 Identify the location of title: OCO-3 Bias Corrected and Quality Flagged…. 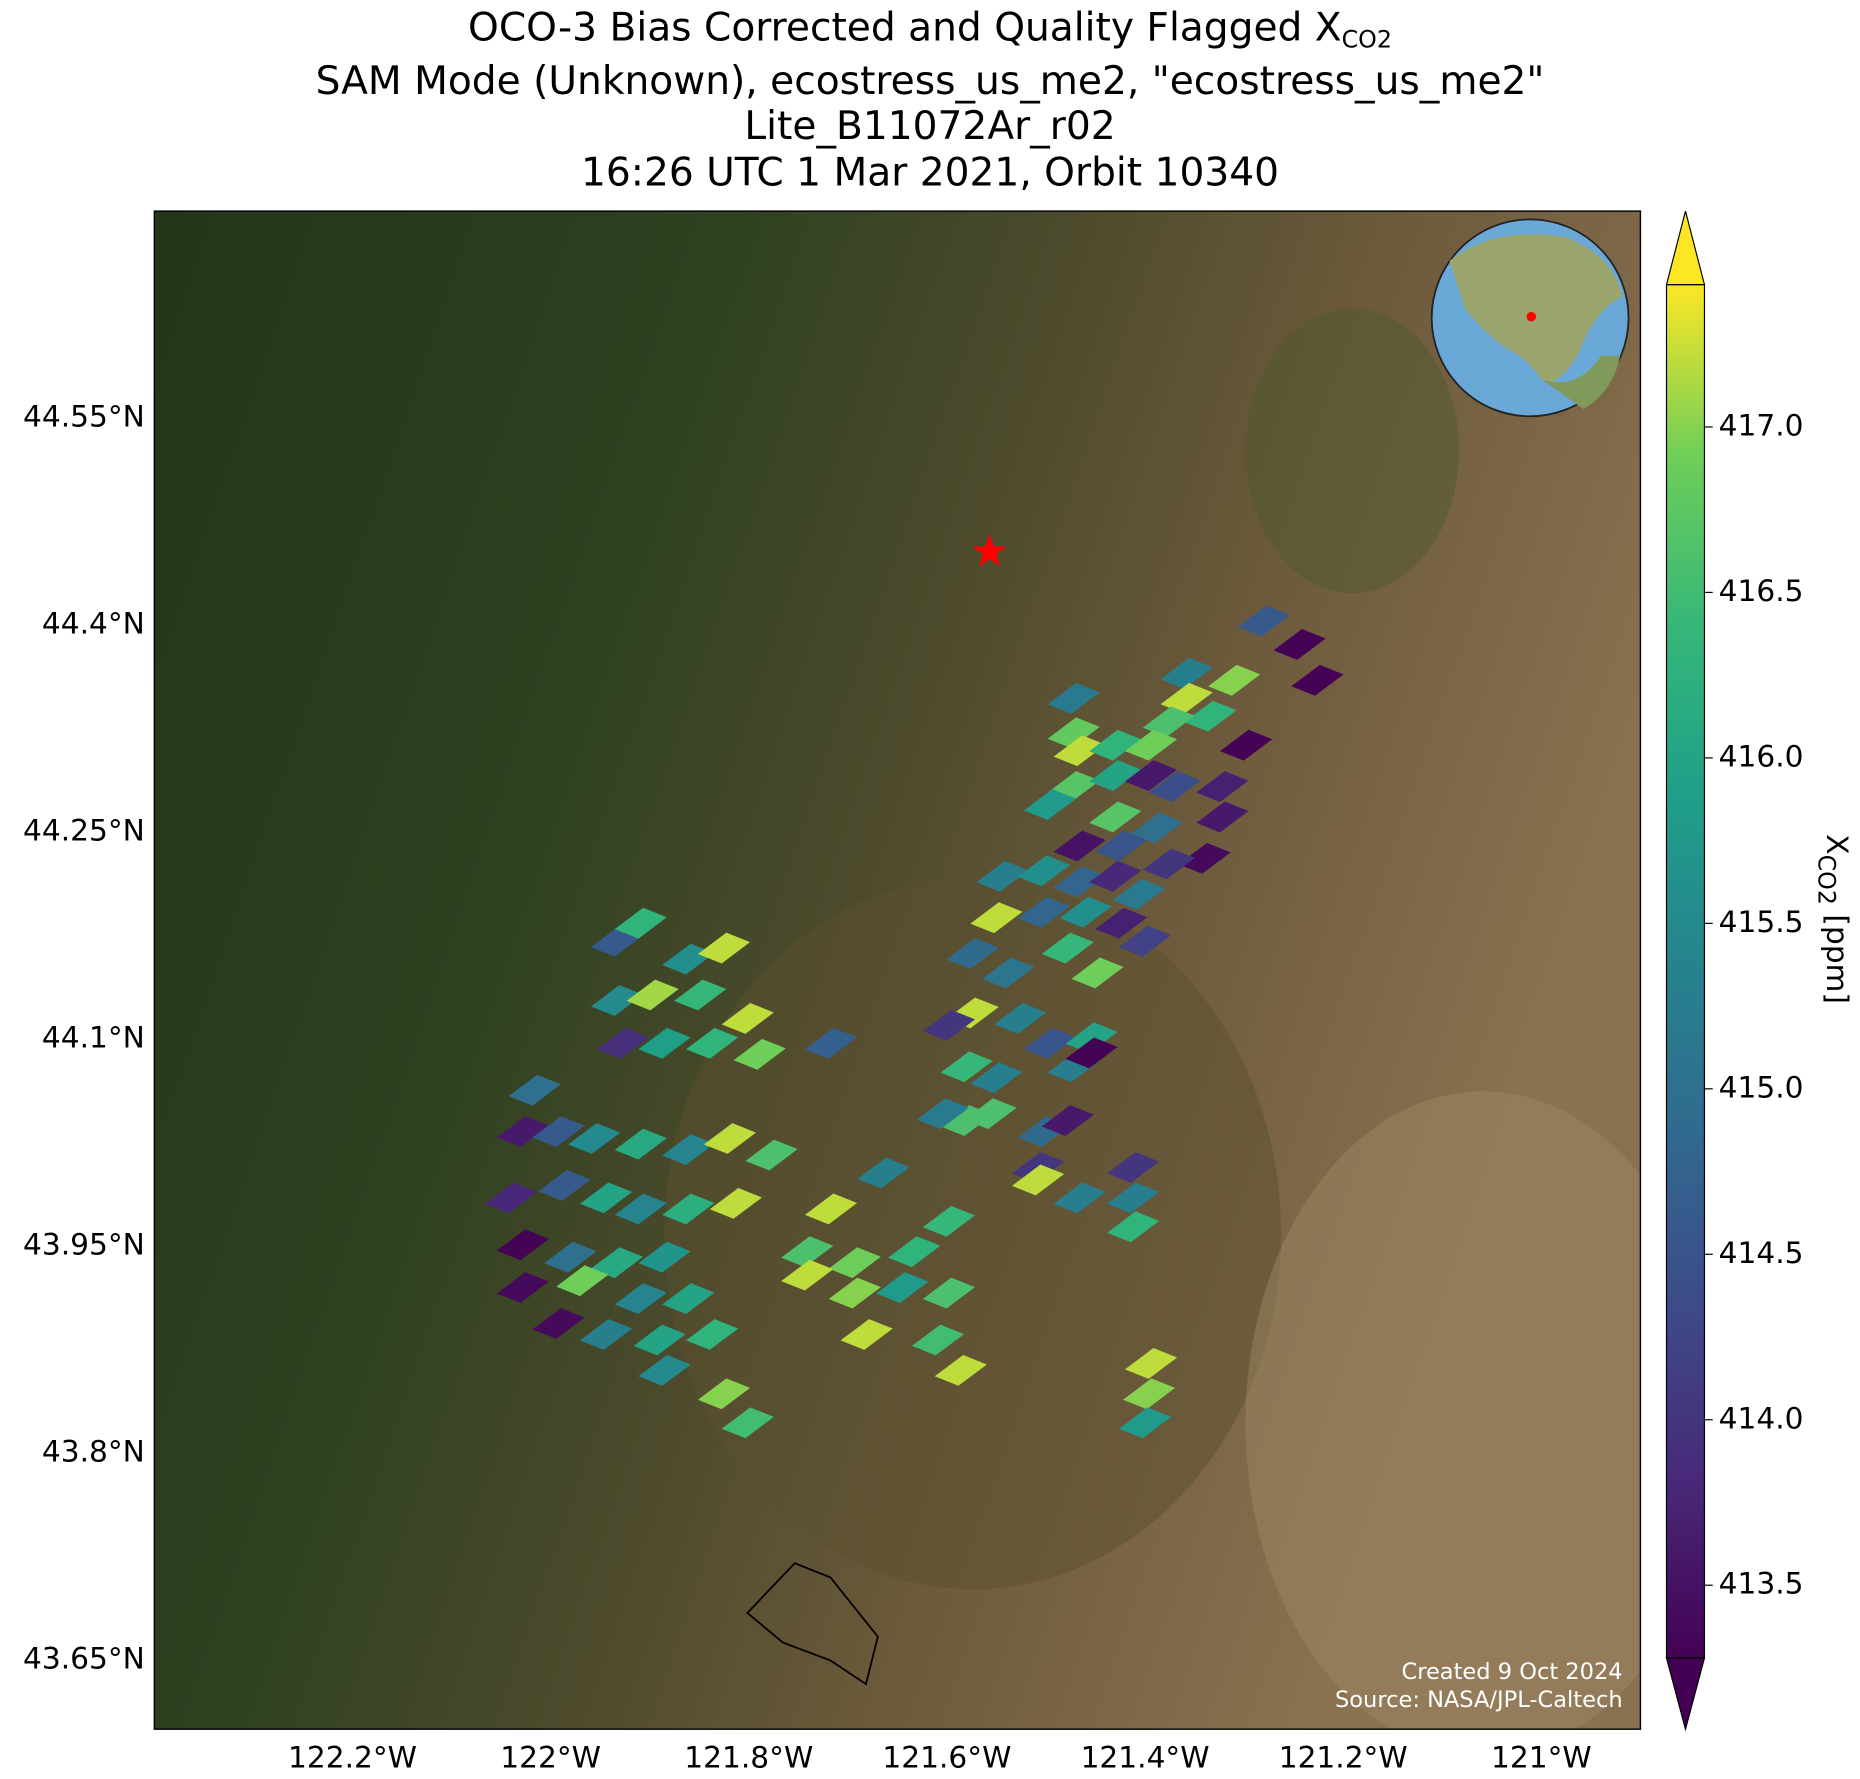
(930, 100).